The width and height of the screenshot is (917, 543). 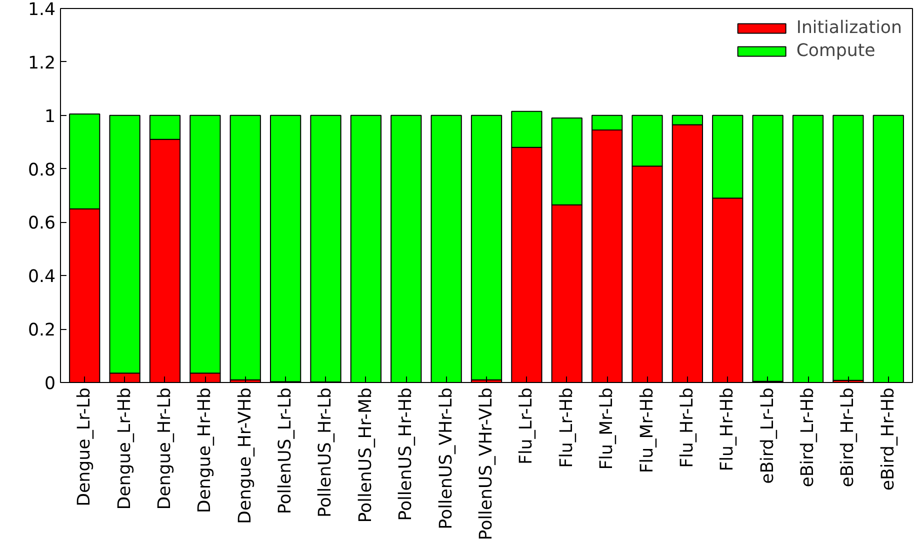 I want to click on x-tick-label: eBird_Hr-Hb, so click(x=888, y=439).